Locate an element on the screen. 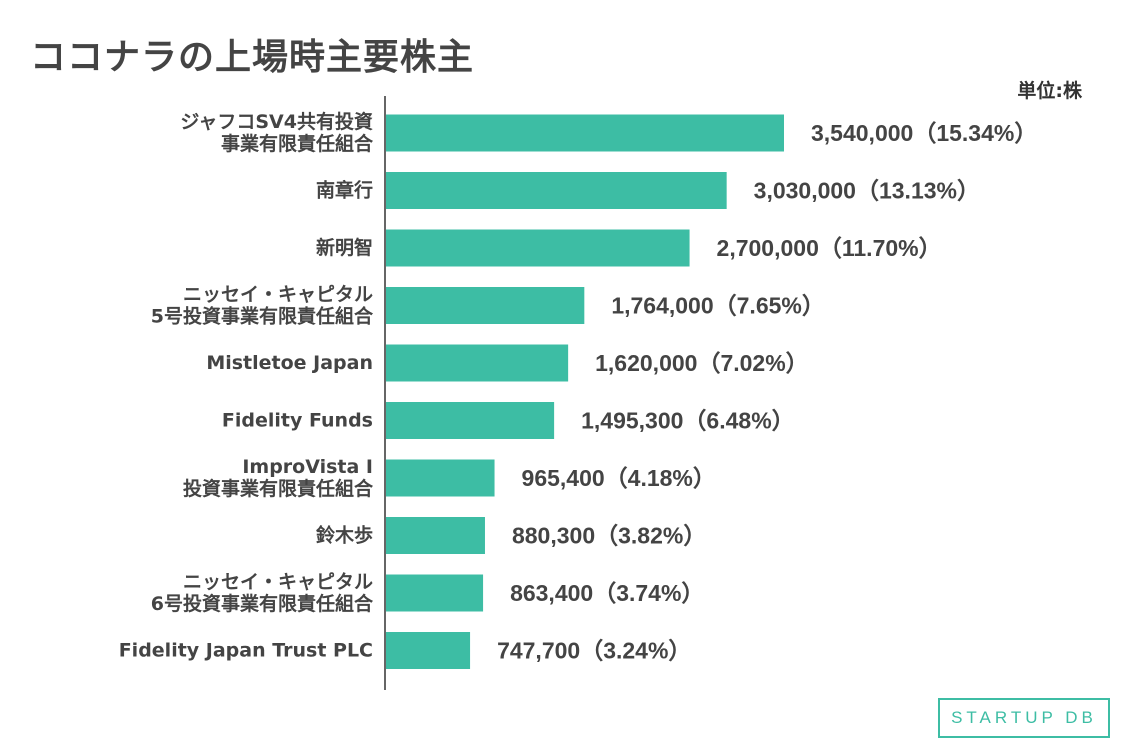 This screenshot has width=1132, height=755. logo-text: STARTUP DB is located at coordinates (1024, 717).